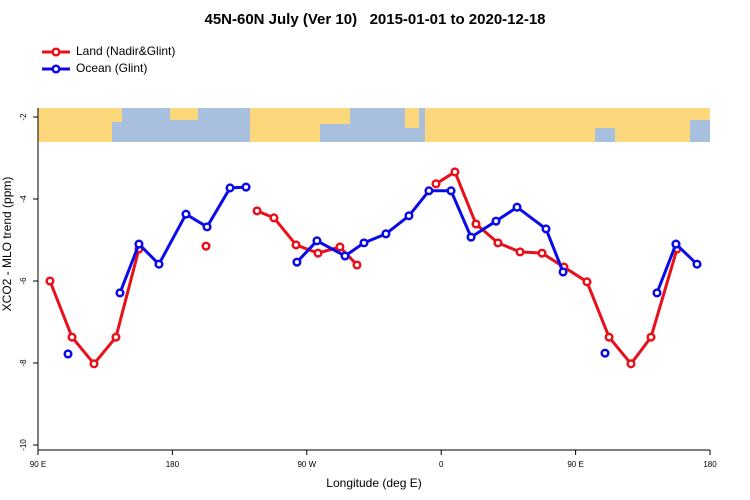 Image resolution: width=750 pixels, height=500 pixels. I want to click on y-tick-label: -6, so click(23, 281).